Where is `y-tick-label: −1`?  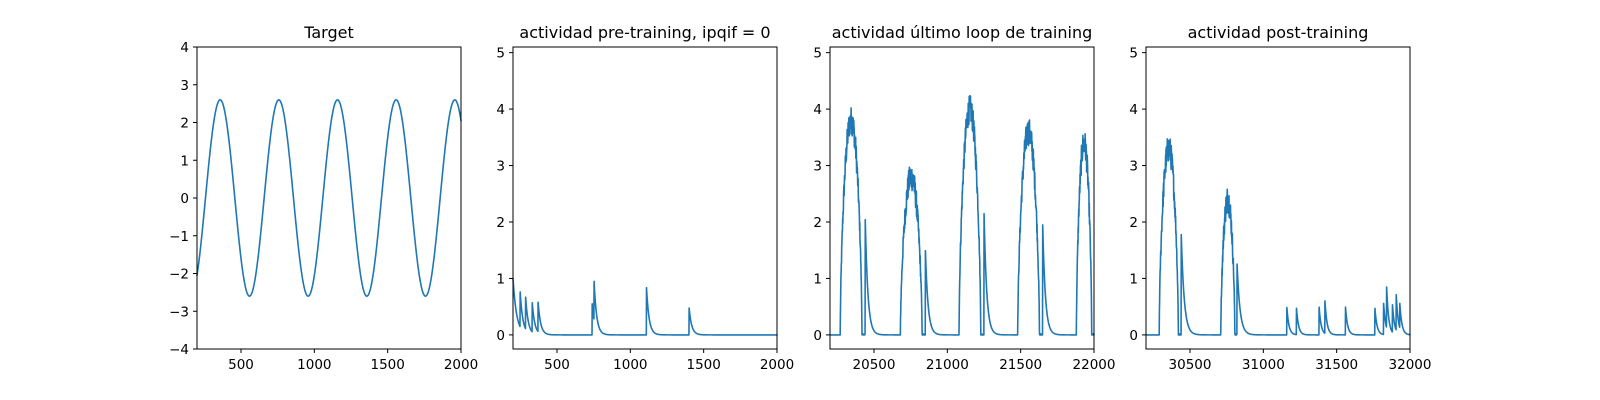
y-tick-label: −1 is located at coordinates (179, 237).